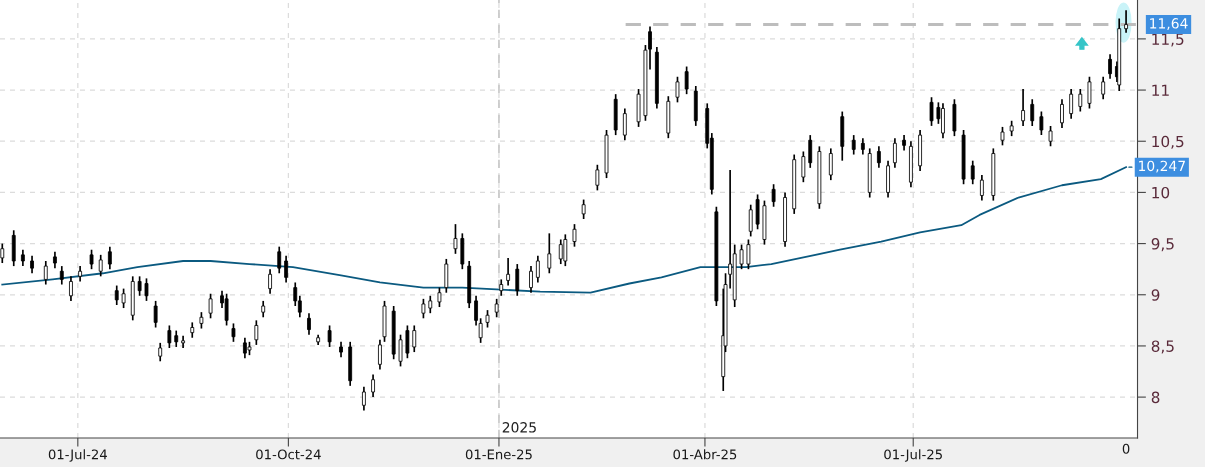  Describe the element at coordinates (1162, 347) in the screenshot. I see `y-tick-label: 8,5` at that location.